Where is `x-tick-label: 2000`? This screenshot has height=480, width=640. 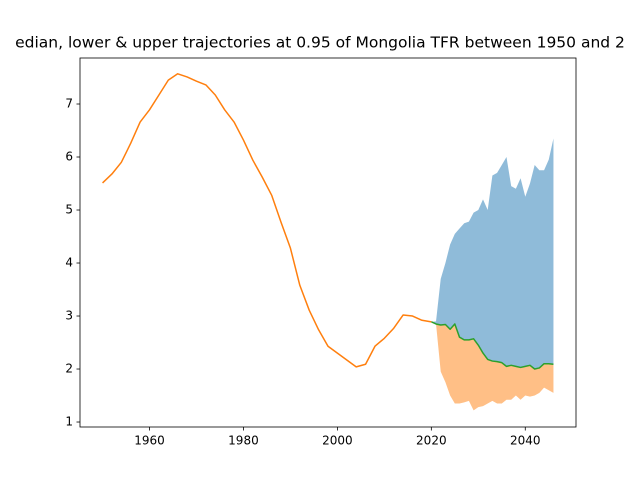
x-tick-label: 2000 is located at coordinates (337, 441).